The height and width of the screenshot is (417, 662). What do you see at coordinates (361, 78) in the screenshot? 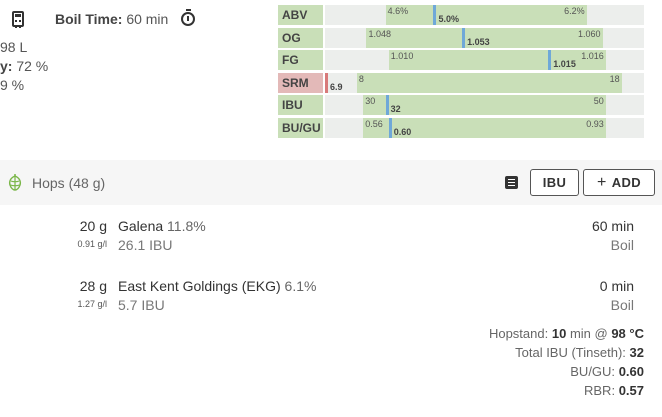
I see `metric-min: 8` at bounding box center [361, 78].